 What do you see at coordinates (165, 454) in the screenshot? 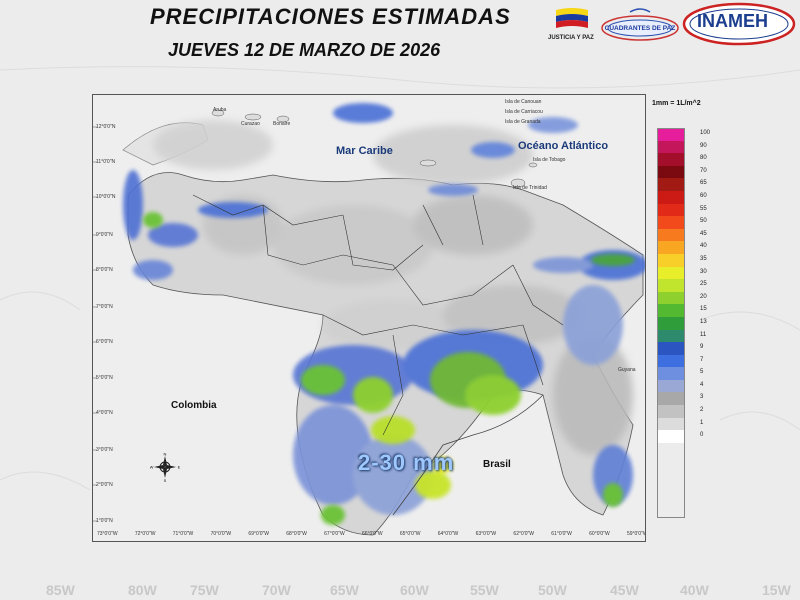
I see `compass-n: N` at bounding box center [165, 454].